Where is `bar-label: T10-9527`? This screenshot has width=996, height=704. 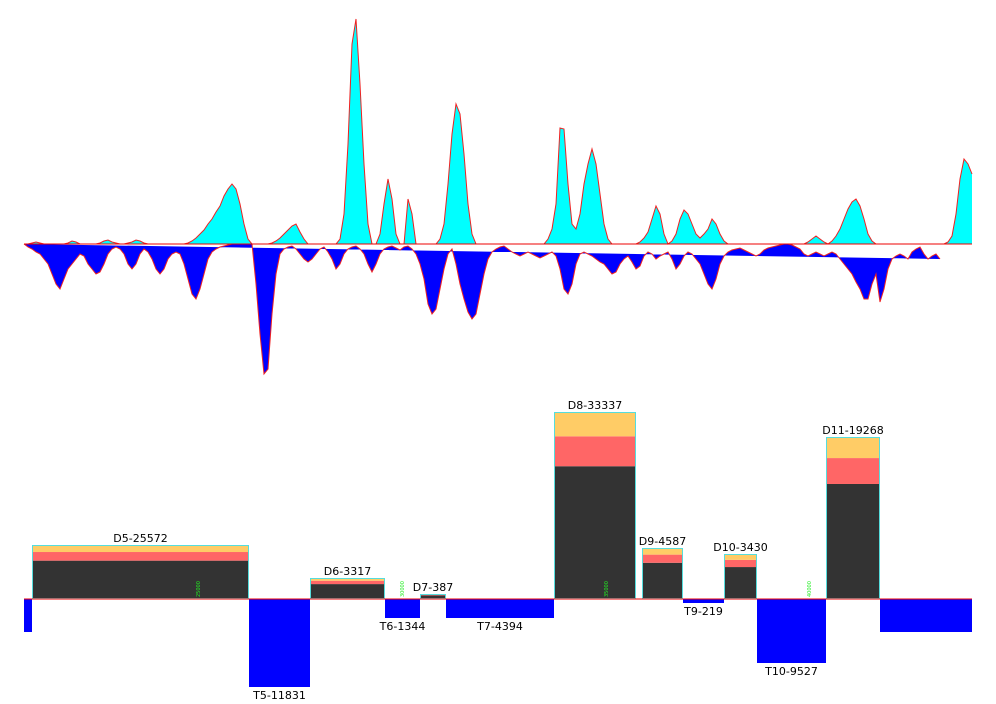 bar-label: T10-9527 is located at coordinates (791, 671).